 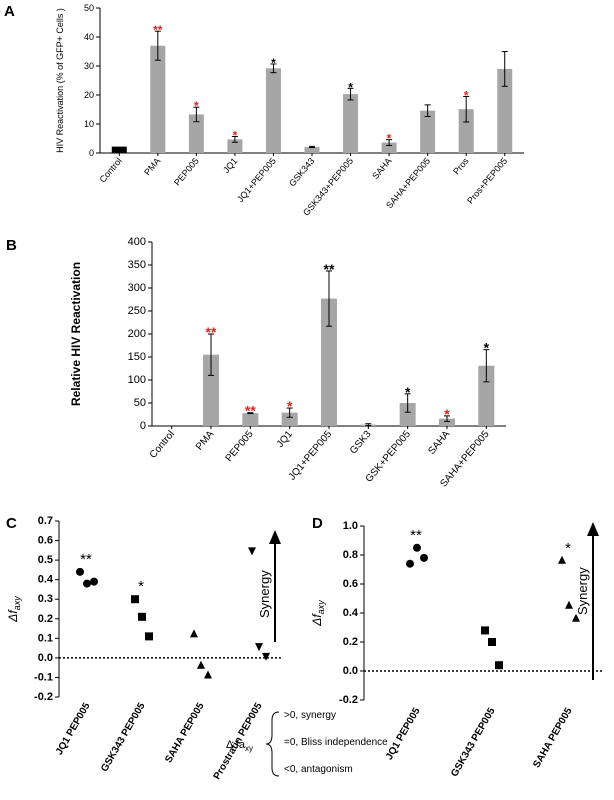 What do you see at coordinates (239, 746) in the screenshot?
I see `legend-symbol: Δ faxy` at bounding box center [239, 746].